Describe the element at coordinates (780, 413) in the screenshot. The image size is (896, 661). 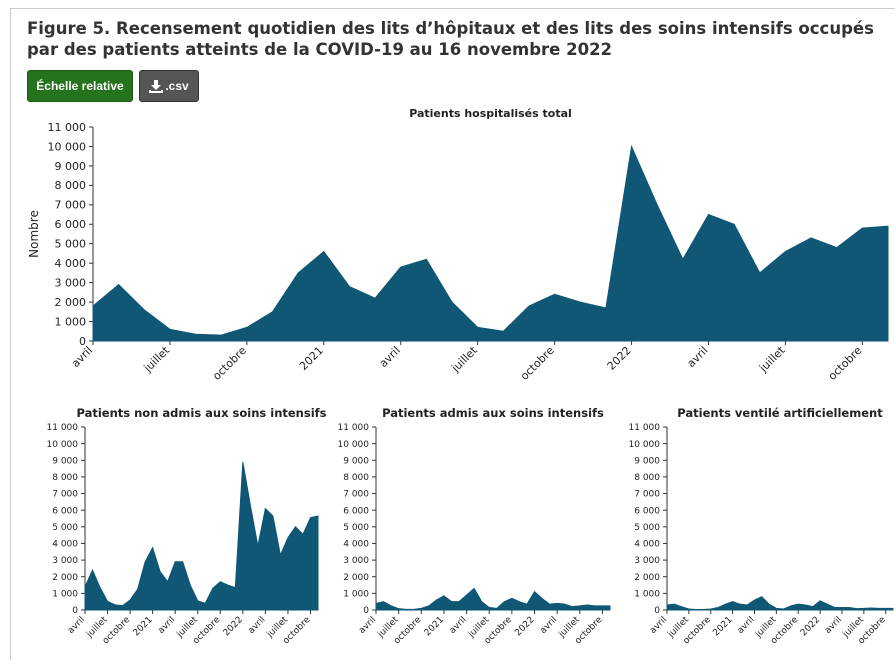
I see `chart-title: Patients ventilé artificiellement` at that location.